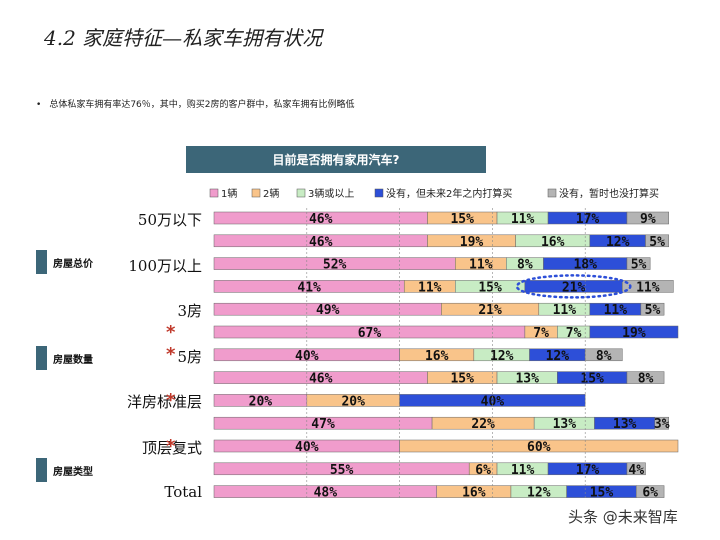 This screenshot has height=540, width=720. What do you see at coordinates (189, 311) in the screenshot?
I see `row-label: 3房` at bounding box center [189, 311].